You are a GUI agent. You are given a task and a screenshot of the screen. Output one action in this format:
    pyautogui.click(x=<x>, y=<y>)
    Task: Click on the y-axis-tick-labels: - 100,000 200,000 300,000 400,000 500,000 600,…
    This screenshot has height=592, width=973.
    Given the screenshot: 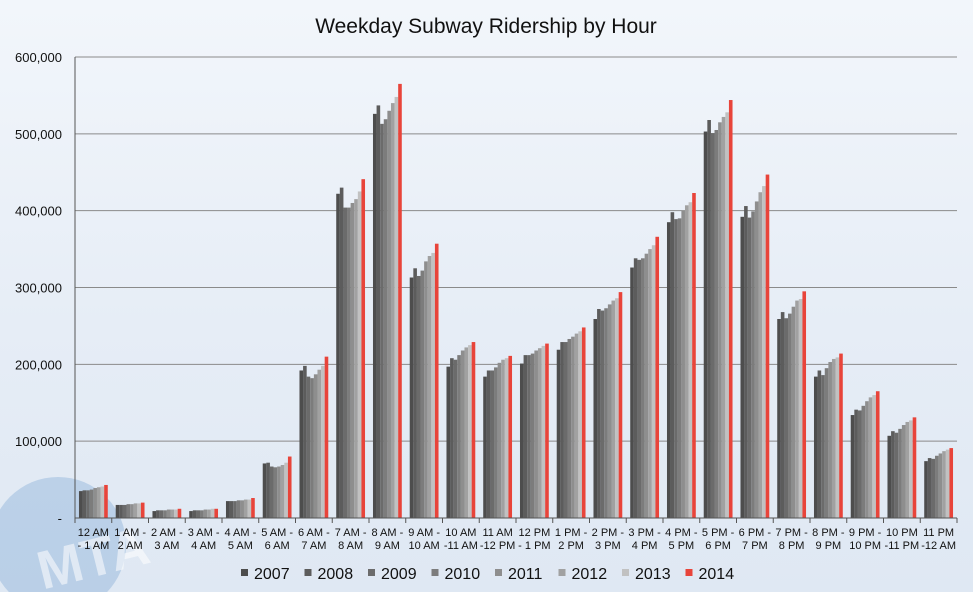 What is the action you would take?
    pyautogui.click(x=38, y=288)
    